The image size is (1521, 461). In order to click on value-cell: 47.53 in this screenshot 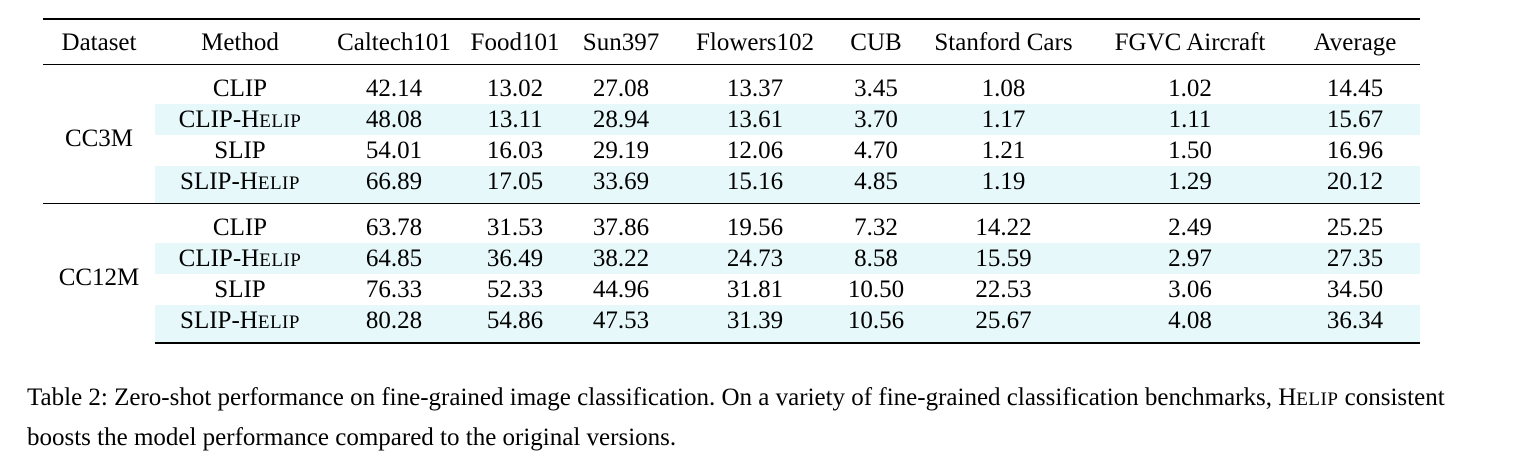, I will do `click(621, 324)`.